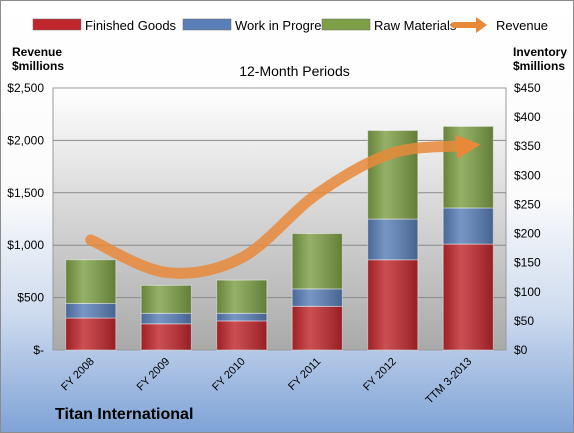  What do you see at coordinates (25, 193) in the screenshot?
I see `left-tick-label: $1,500` at bounding box center [25, 193].